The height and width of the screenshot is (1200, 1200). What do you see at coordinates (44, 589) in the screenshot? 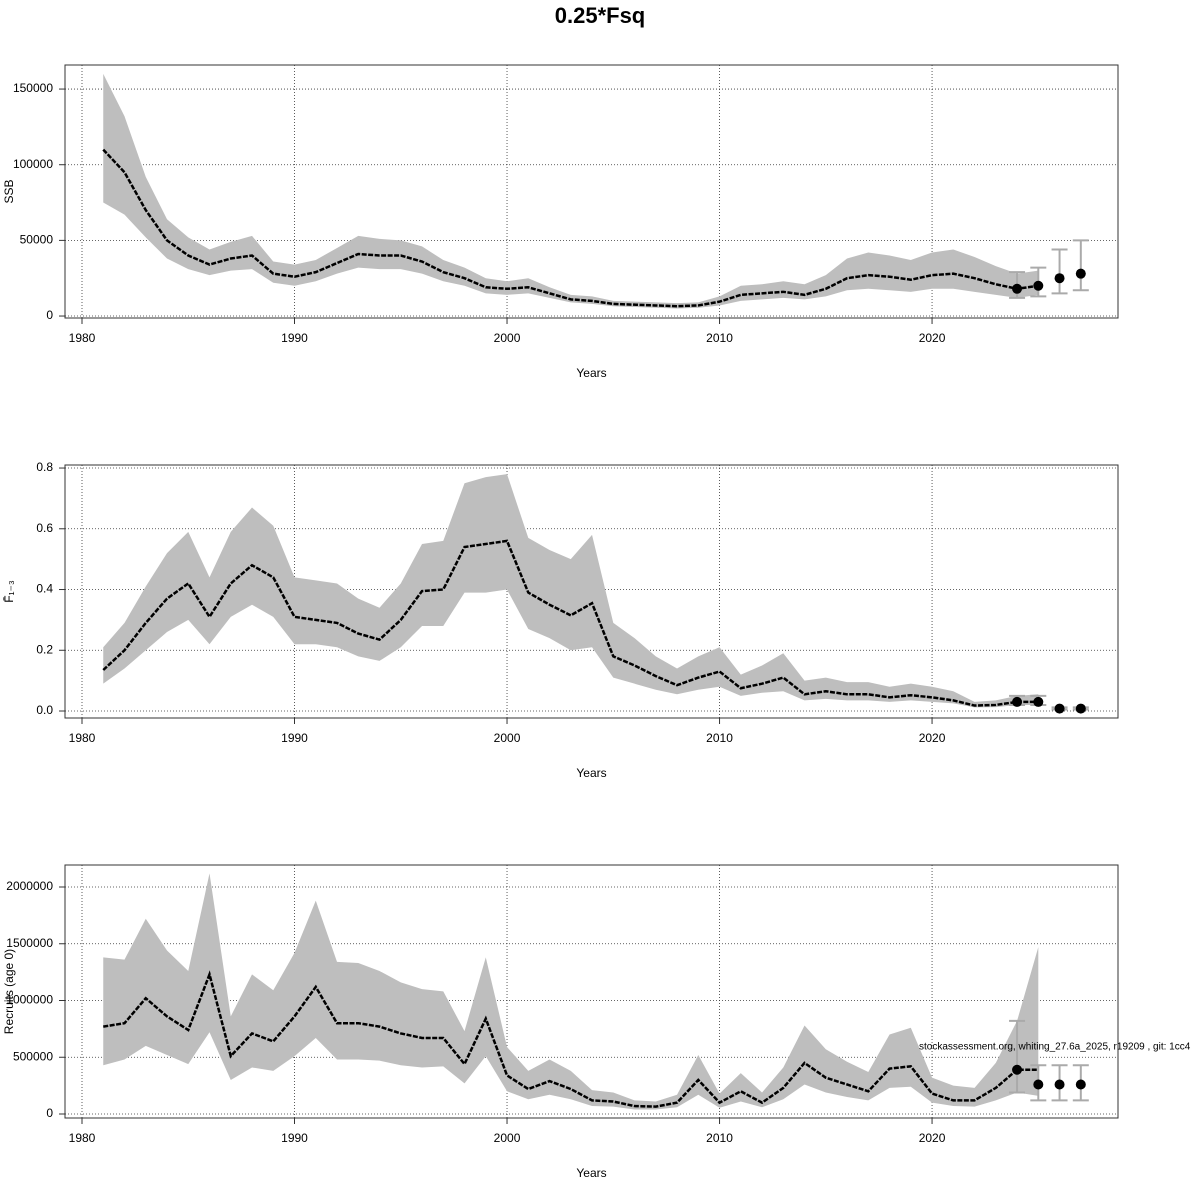
I see `y-tick-label: 0.4` at bounding box center [44, 589].